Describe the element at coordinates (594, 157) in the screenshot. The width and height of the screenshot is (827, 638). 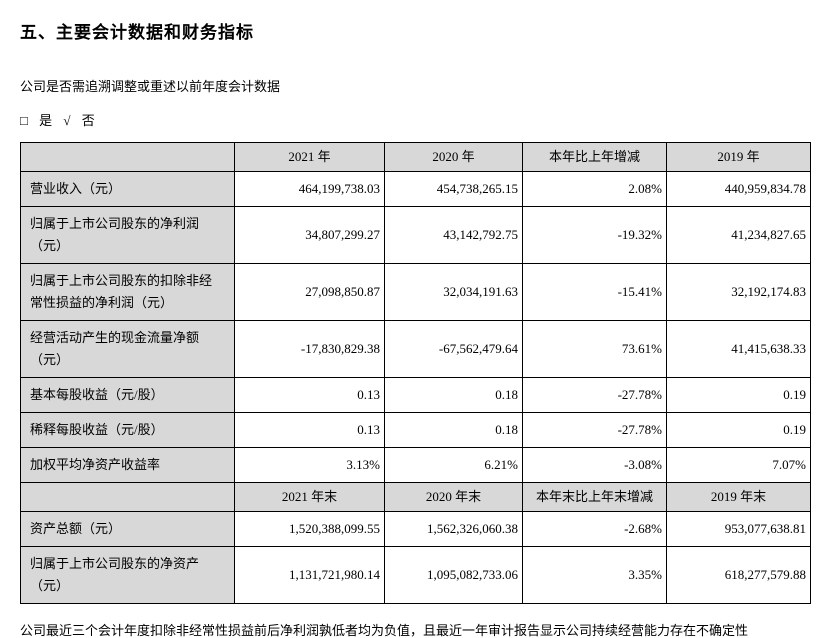
I see `col-header-yoy-change: 本年比上年增减` at that location.